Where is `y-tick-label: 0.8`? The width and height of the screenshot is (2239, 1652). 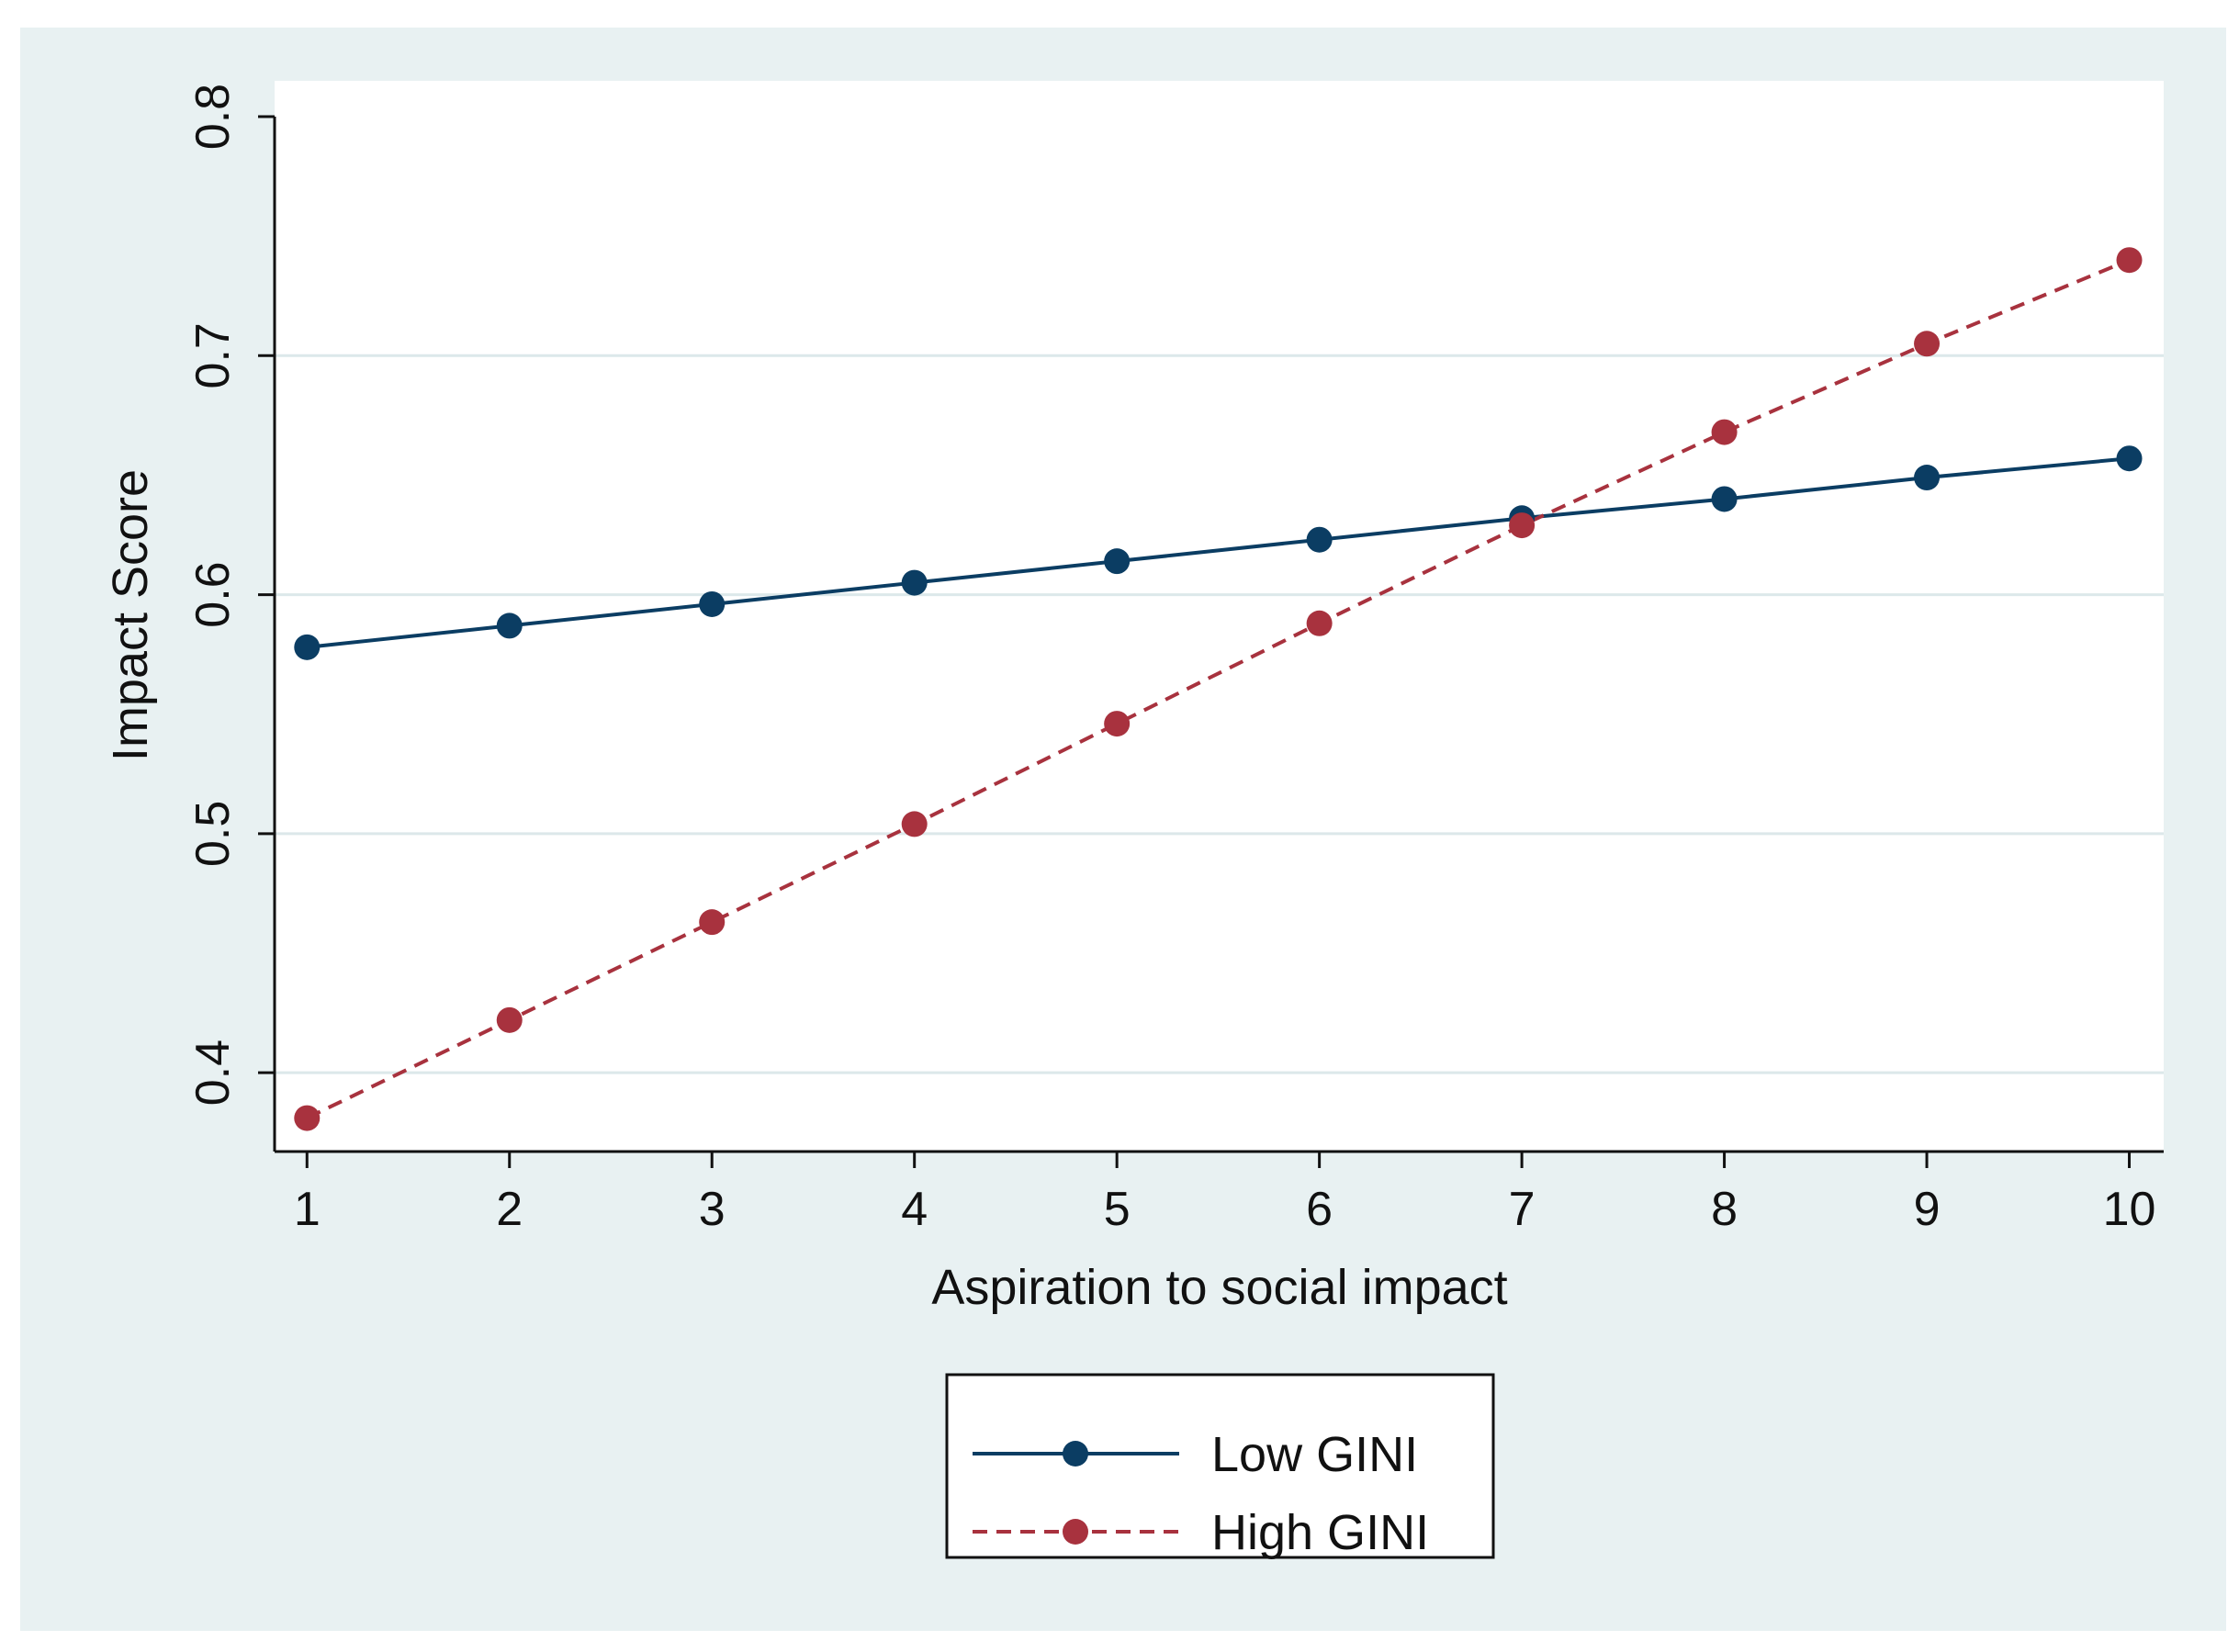
y-tick-label: 0.8 is located at coordinates (213, 117).